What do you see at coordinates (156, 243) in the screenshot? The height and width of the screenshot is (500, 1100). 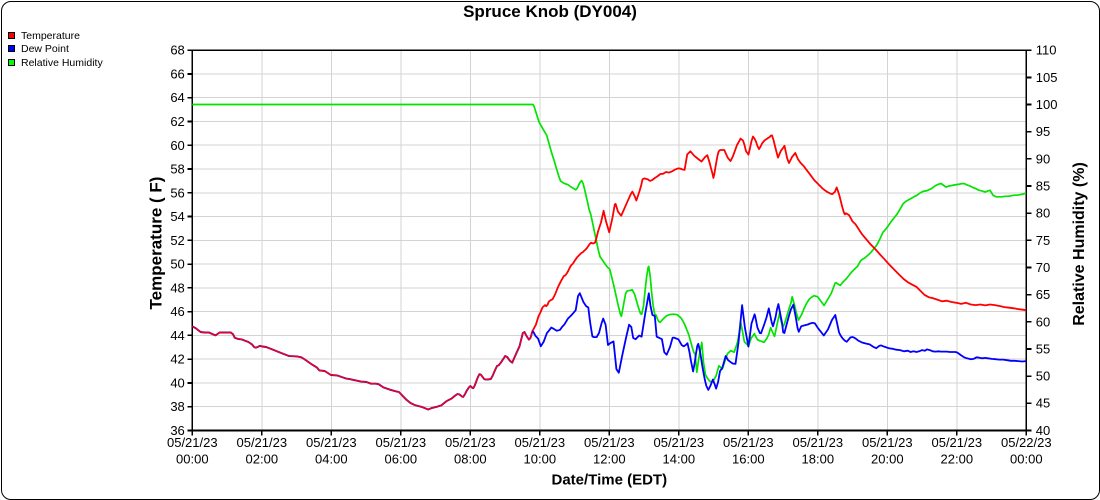 I see `svg-text: Temperature ( F)` at bounding box center [156, 243].